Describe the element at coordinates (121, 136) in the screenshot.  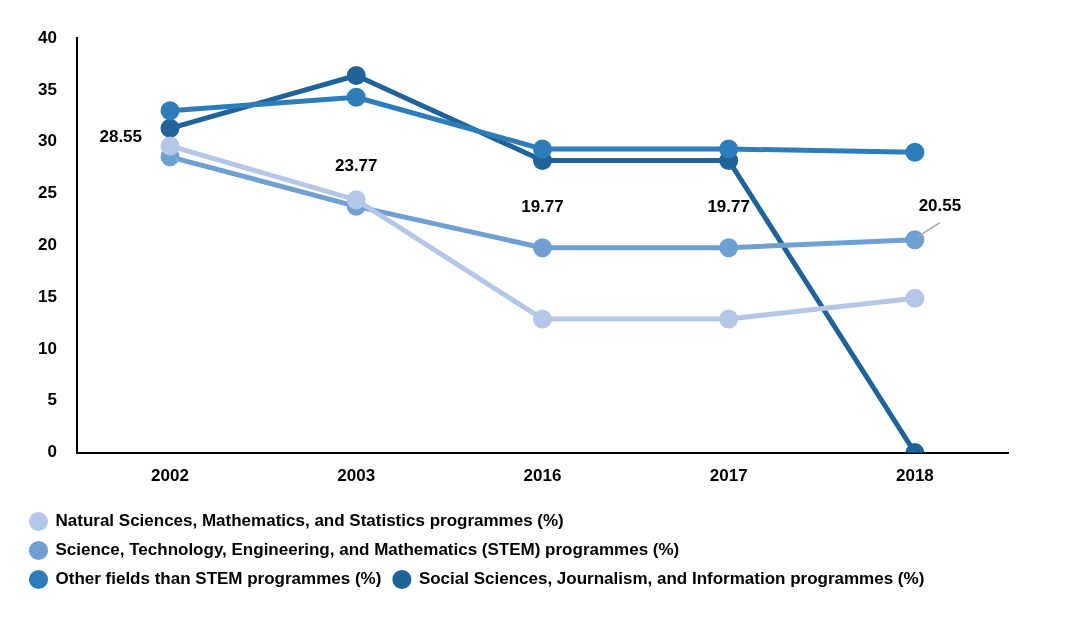
I see `data-label: 28.55` at that location.